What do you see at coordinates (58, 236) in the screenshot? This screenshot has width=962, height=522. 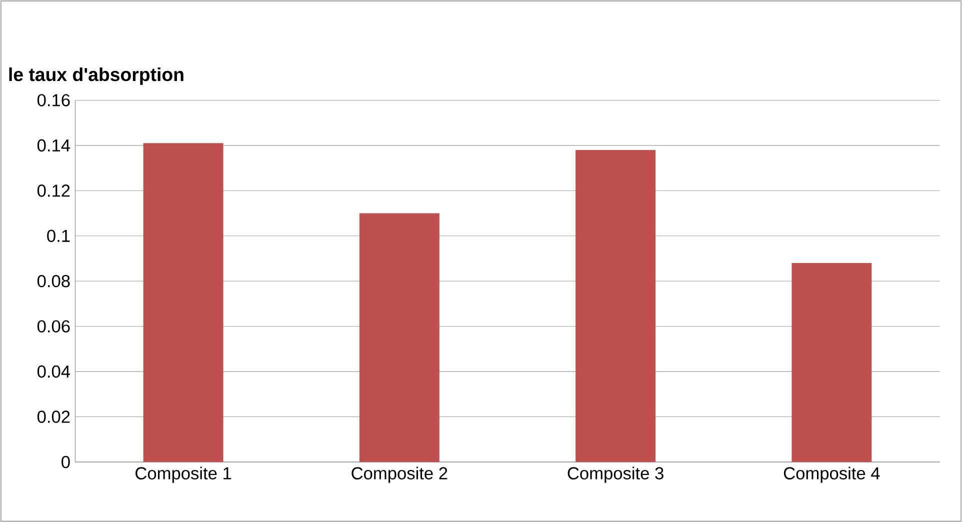 I see `y-tick-label: 0.1` at bounding box center [58, 236].